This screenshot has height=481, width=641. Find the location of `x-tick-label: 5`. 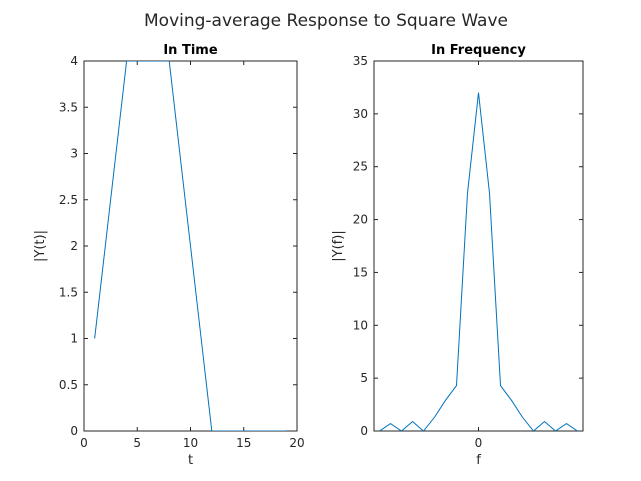

x-tick-label: 5 is located at coordinates (137, 443).